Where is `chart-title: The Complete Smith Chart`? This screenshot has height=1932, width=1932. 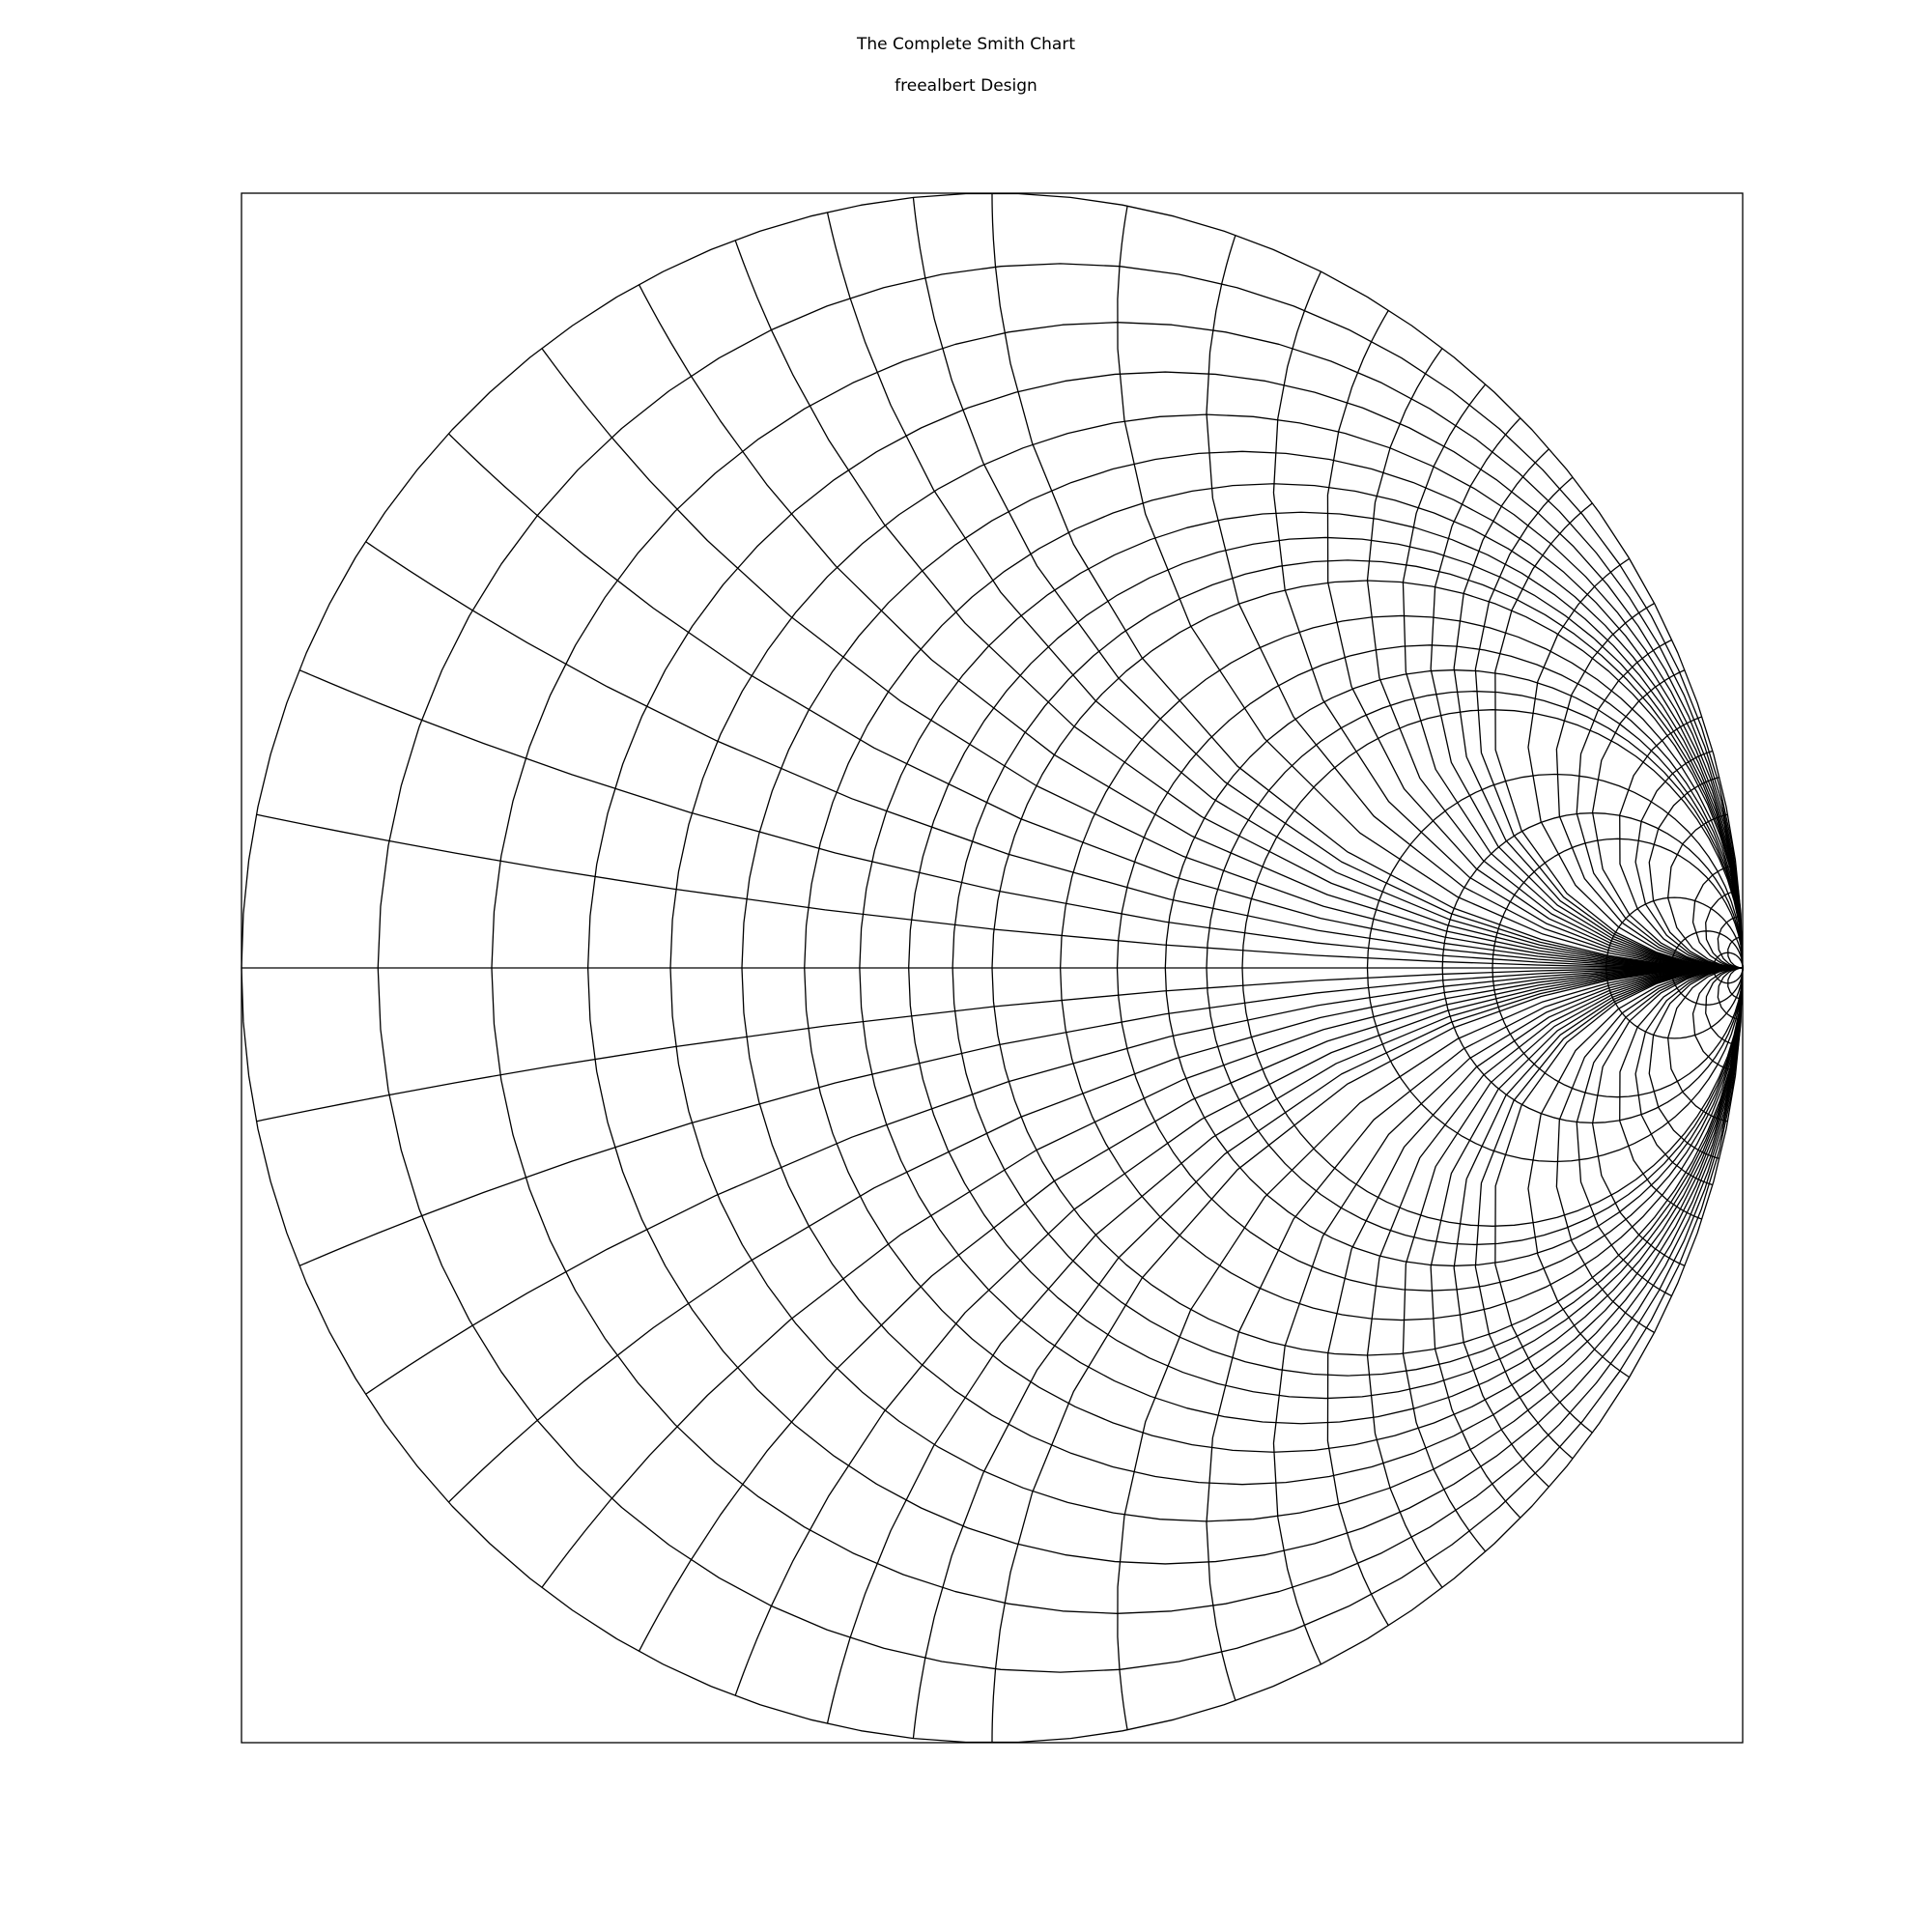 chart-title: The Complete Smith Chart is located at coordinates (966, 44).